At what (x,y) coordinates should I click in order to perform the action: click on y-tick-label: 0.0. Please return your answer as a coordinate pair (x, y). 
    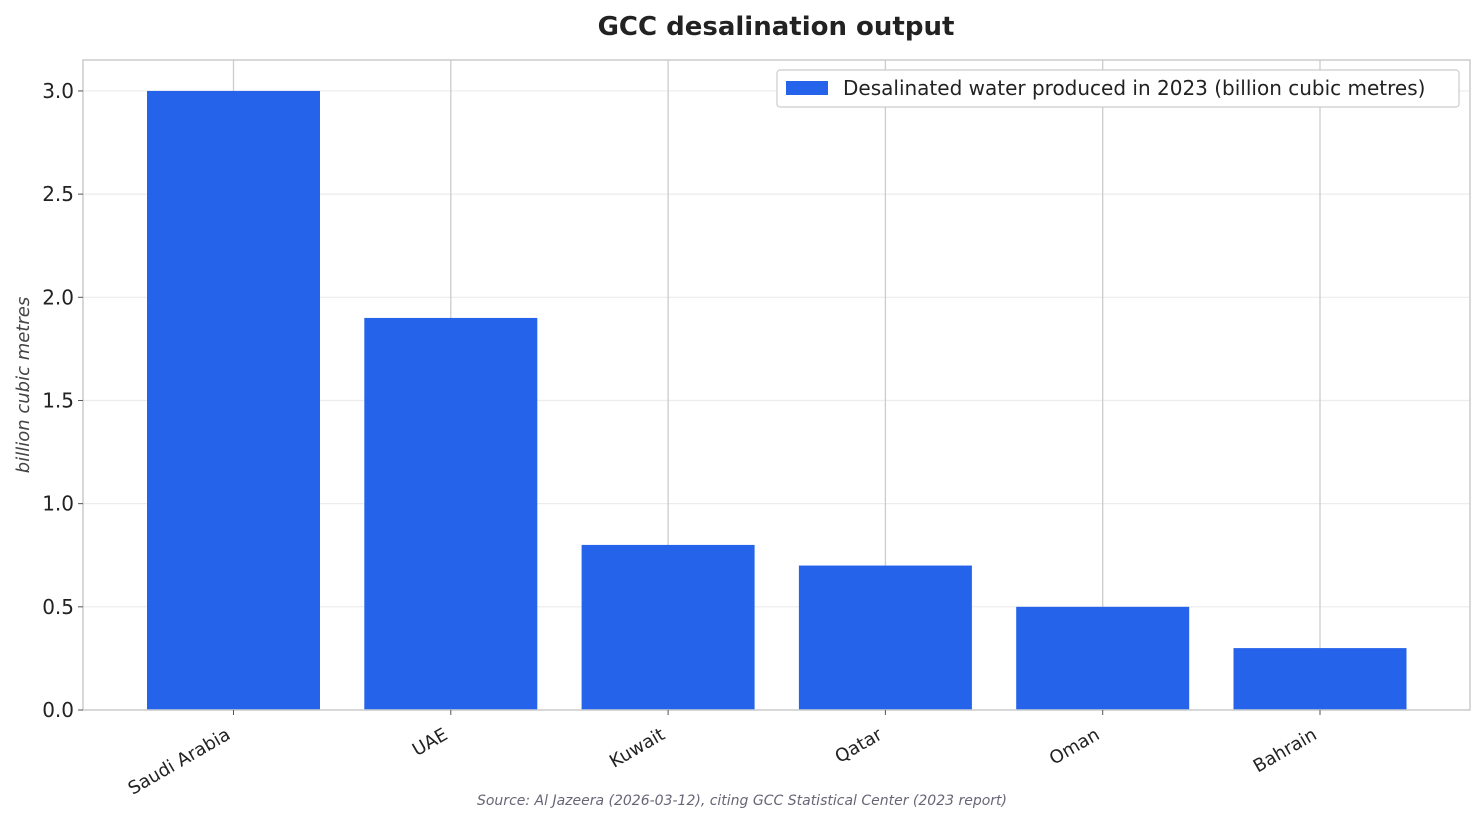
    Looking at the image, I should click on (58, 710).